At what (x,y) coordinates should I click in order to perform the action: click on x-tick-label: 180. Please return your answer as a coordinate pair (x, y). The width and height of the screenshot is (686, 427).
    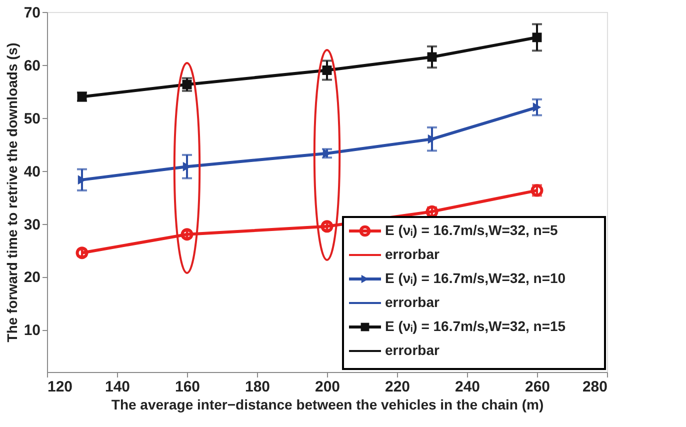
    Looking at the image, I should click on (257, 387).